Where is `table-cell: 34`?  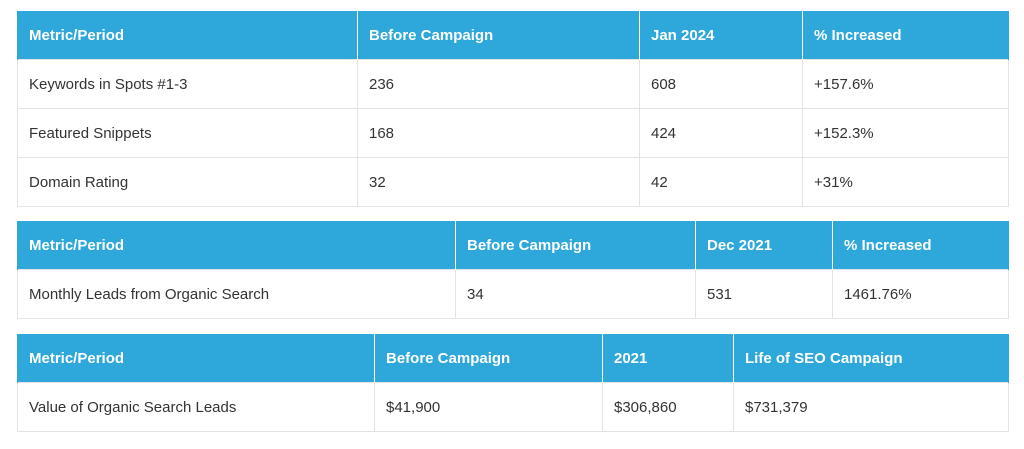
table-cell: 34 is located at coordinates (575, 294).